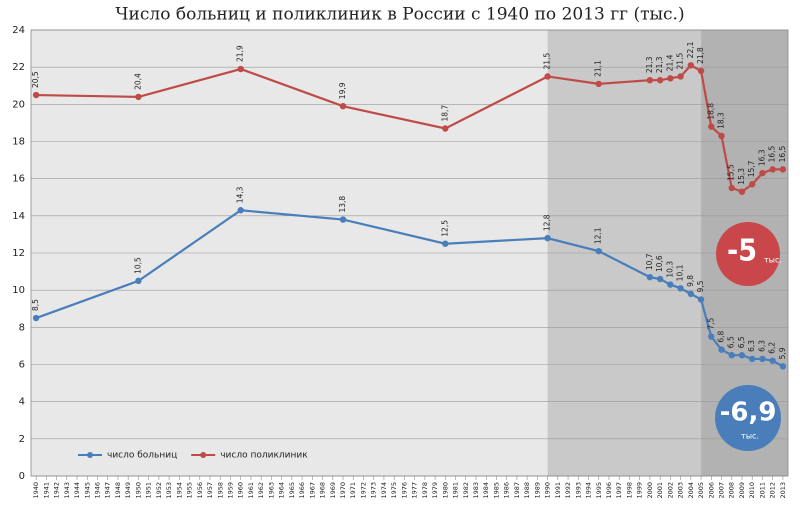 Image resolution: width=800 pixels, height=506 pixels. I want to click on x-tick-label: 1956, so click(200, 490).